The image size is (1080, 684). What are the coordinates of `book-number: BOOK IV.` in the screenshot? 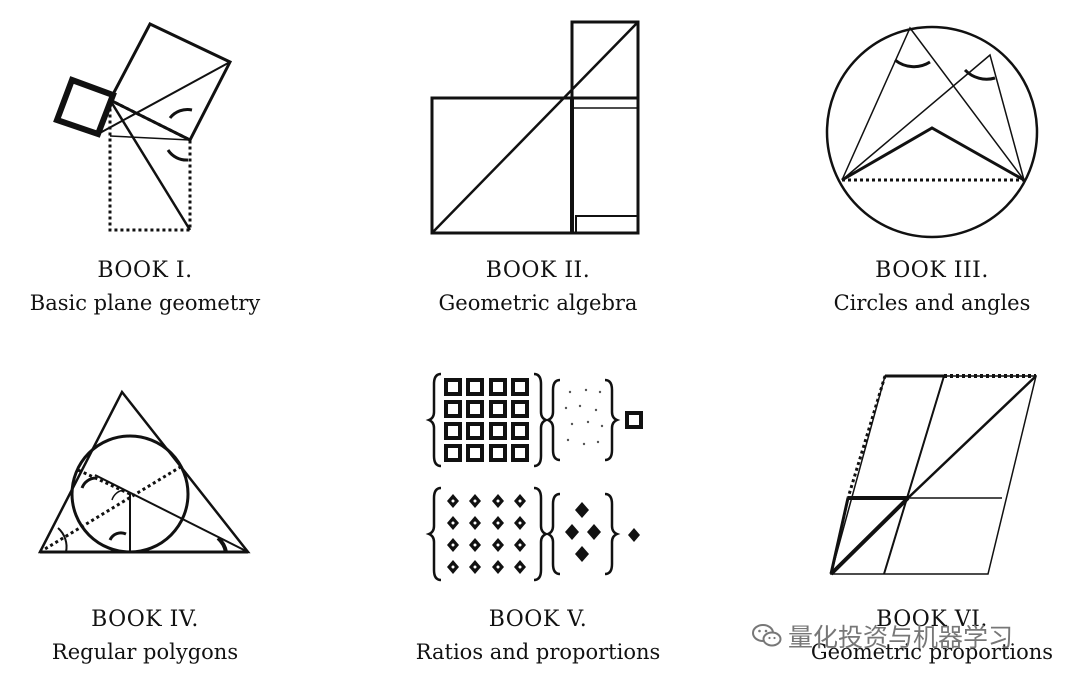 It's located at (145, 619).